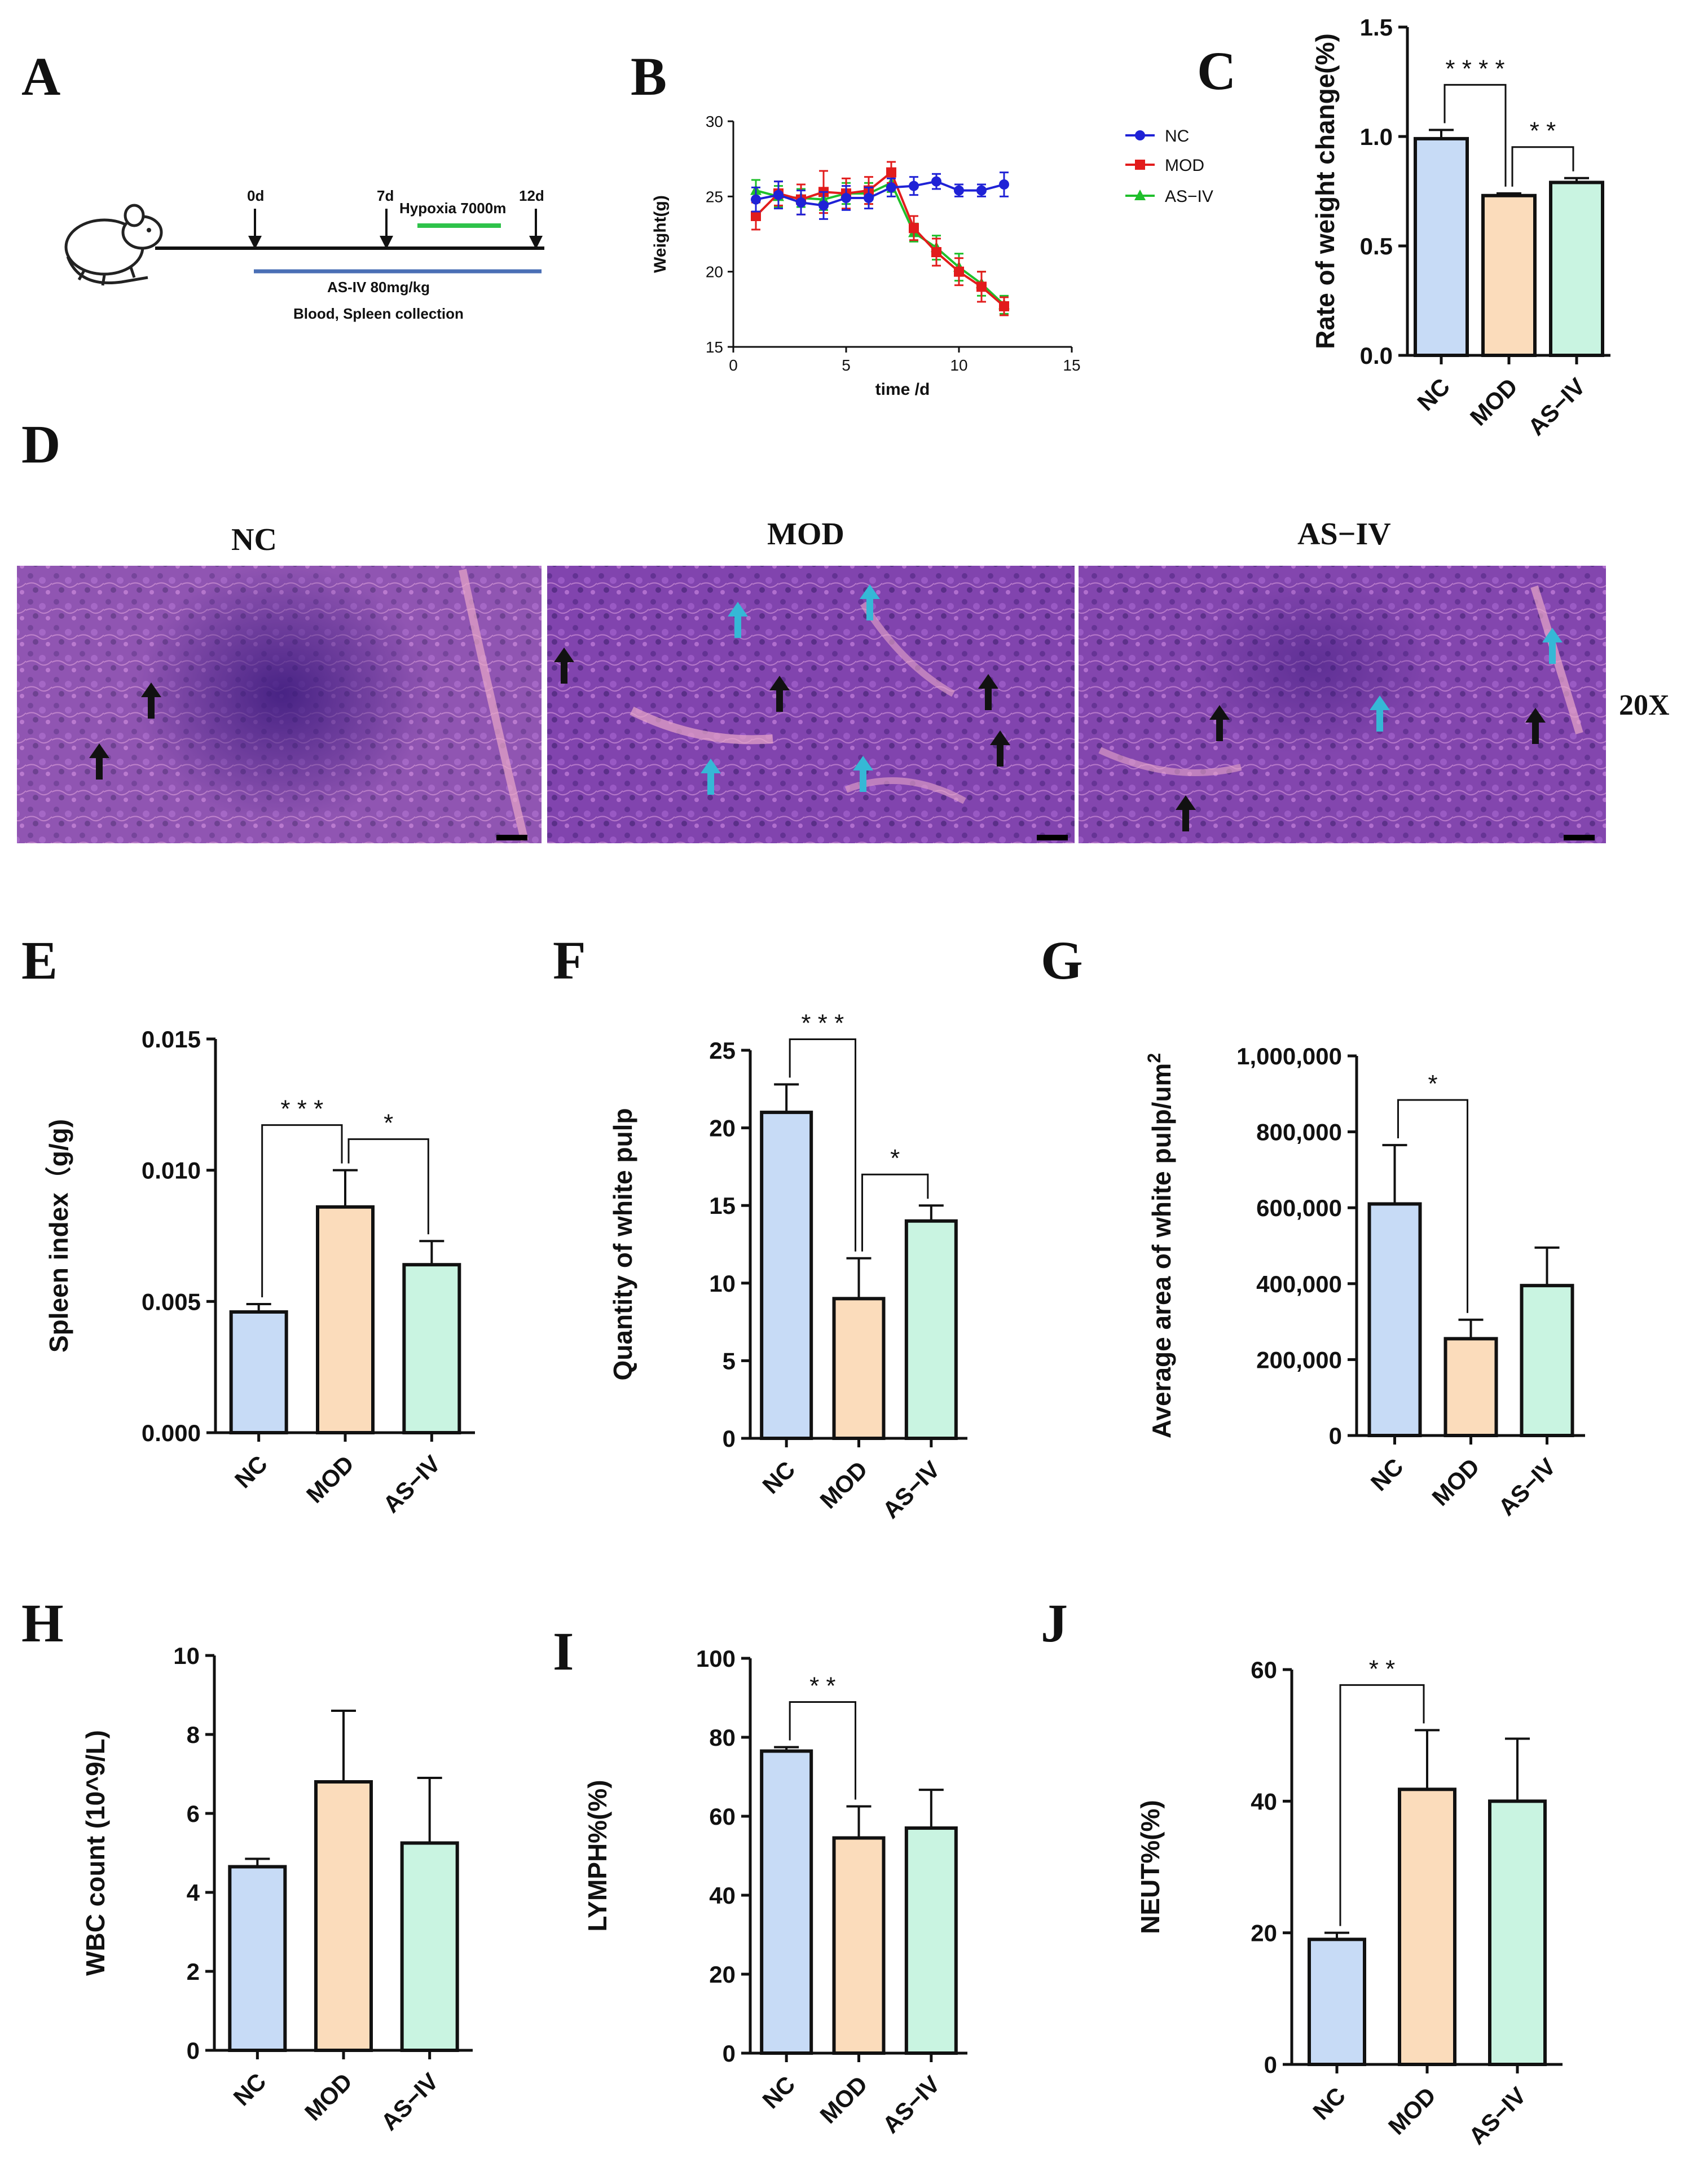 Image resolution: width=1690 pixels, height=2184 pixels. What do you see at coordinates (716, 1658) in the screenshot?
I see `y-tick-label: 100` at bounding box center [716, 1658].